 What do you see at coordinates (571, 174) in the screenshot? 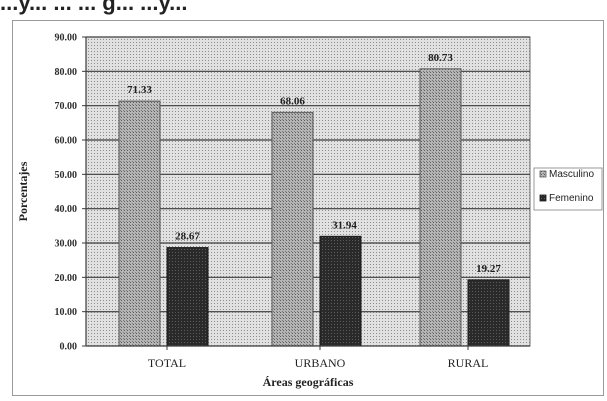
I see `legend-label: Masculino` at bounding box center [571, 174].